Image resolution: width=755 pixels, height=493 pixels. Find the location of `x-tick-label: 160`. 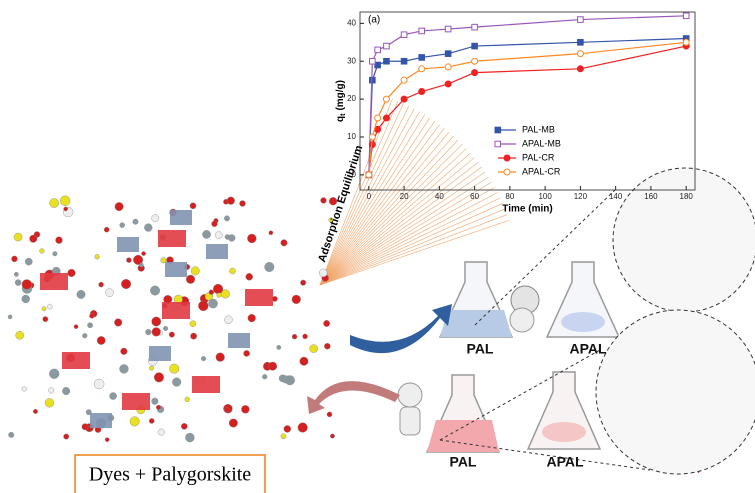

x-tick-label: 160 is located at coordinates (651, 196).